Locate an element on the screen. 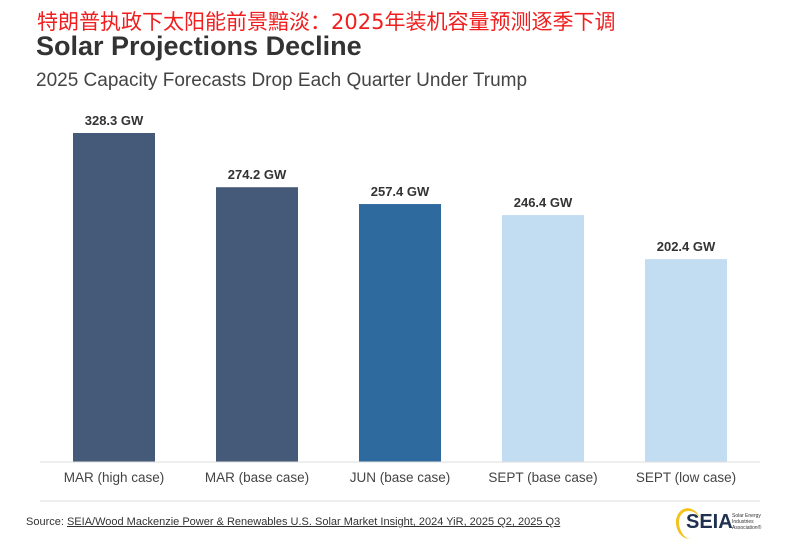  data-label: 202.4 GW is located at coordinates (686, 246).